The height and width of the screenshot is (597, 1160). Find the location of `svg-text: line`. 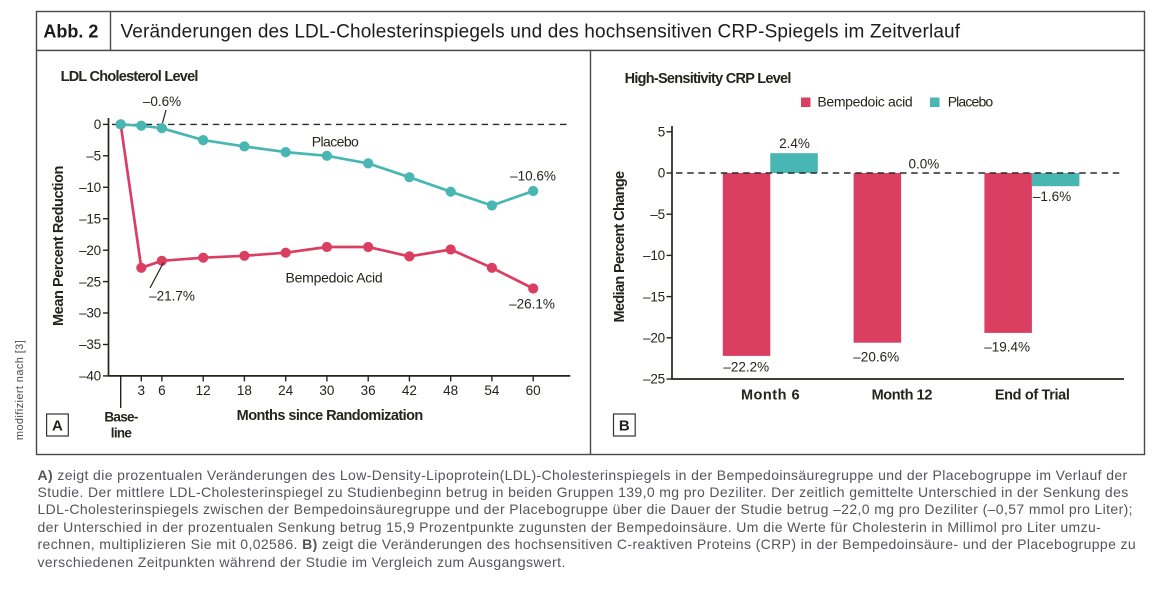

svg-text: line is located at coordinates (122, 433).